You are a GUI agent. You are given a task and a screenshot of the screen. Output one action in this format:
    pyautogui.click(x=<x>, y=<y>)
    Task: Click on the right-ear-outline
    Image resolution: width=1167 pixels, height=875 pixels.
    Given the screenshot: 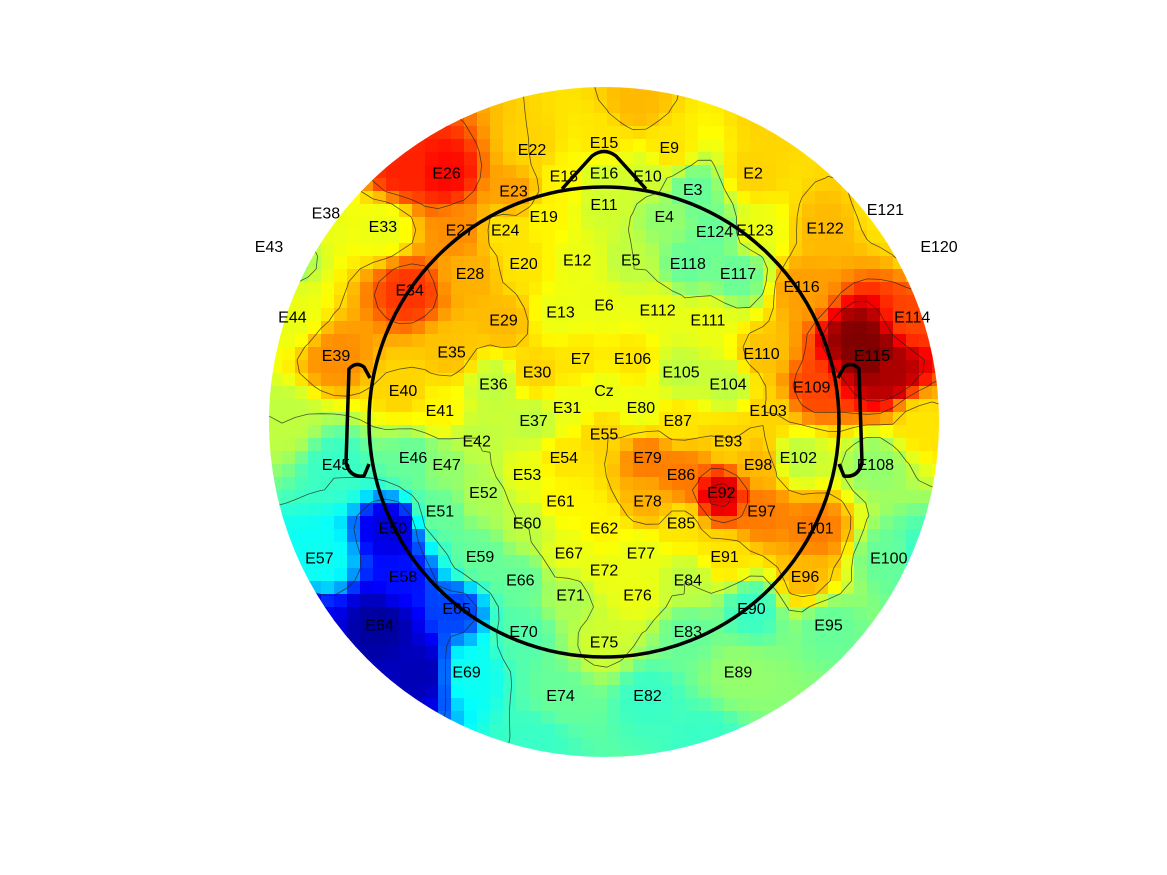 What is the action you would take?
    pyautogui.click(x=850, y=420)
    